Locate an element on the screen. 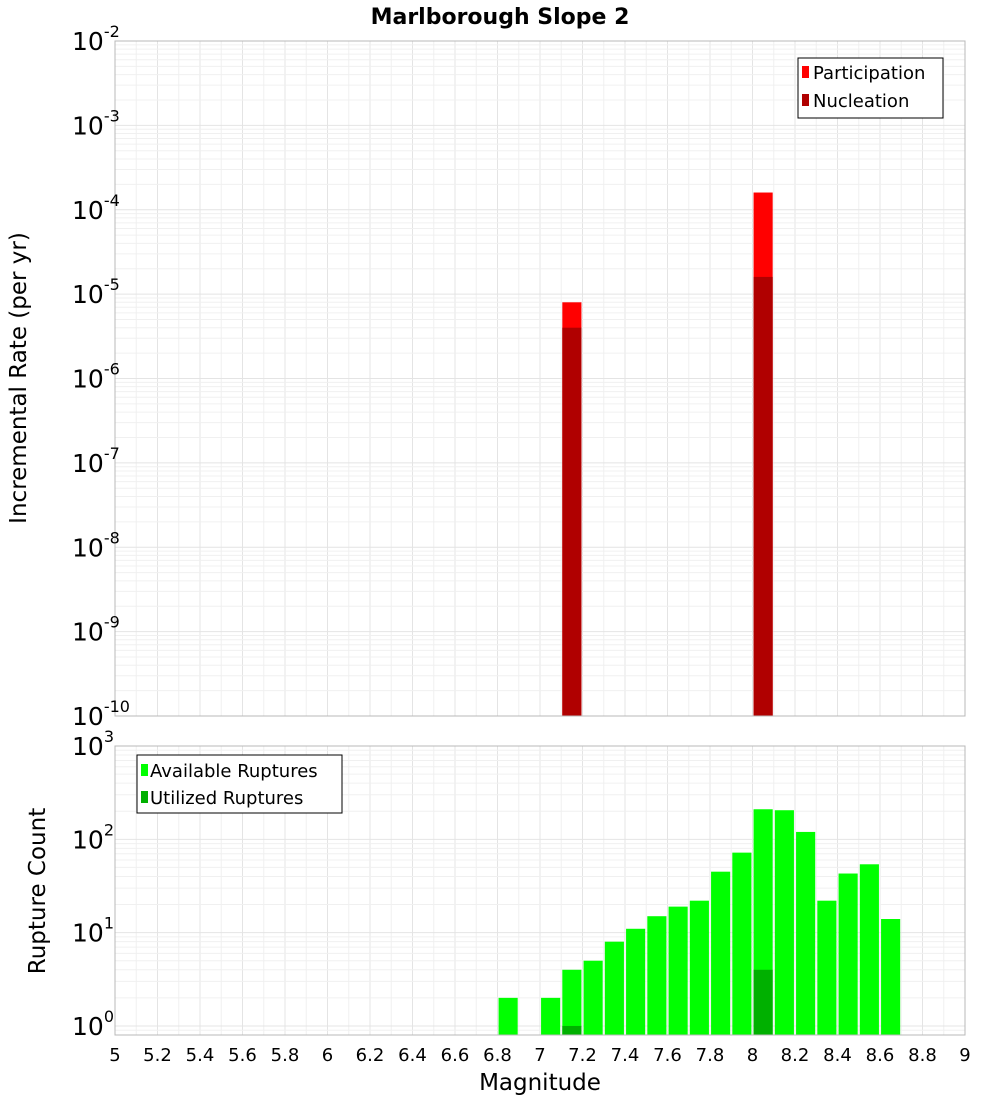 The height and width of the screenshot is (1100, 1000). x-tick-label: 7.2 is located at coordinates (582, 1055).